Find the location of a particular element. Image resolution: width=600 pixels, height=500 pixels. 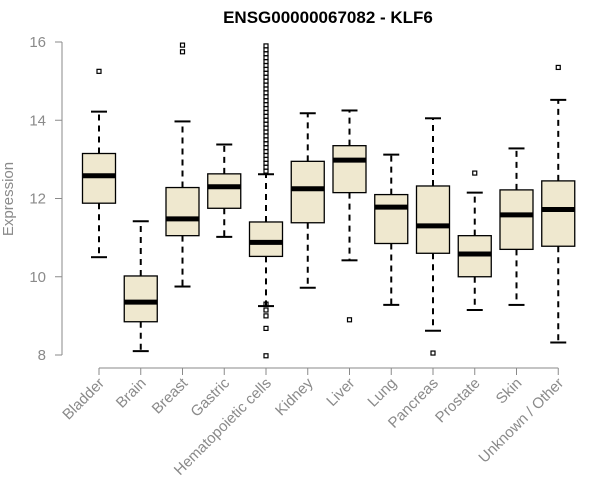

chart-title: ENSG00000067082 - KLF6 is located at coordinates (328, 17).